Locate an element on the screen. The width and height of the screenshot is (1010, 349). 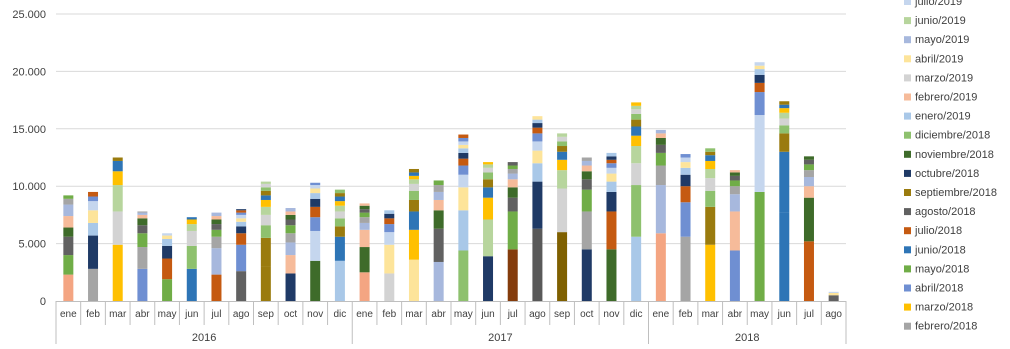
y-tick-label: 15.000 is located at coordinates (29, 130).